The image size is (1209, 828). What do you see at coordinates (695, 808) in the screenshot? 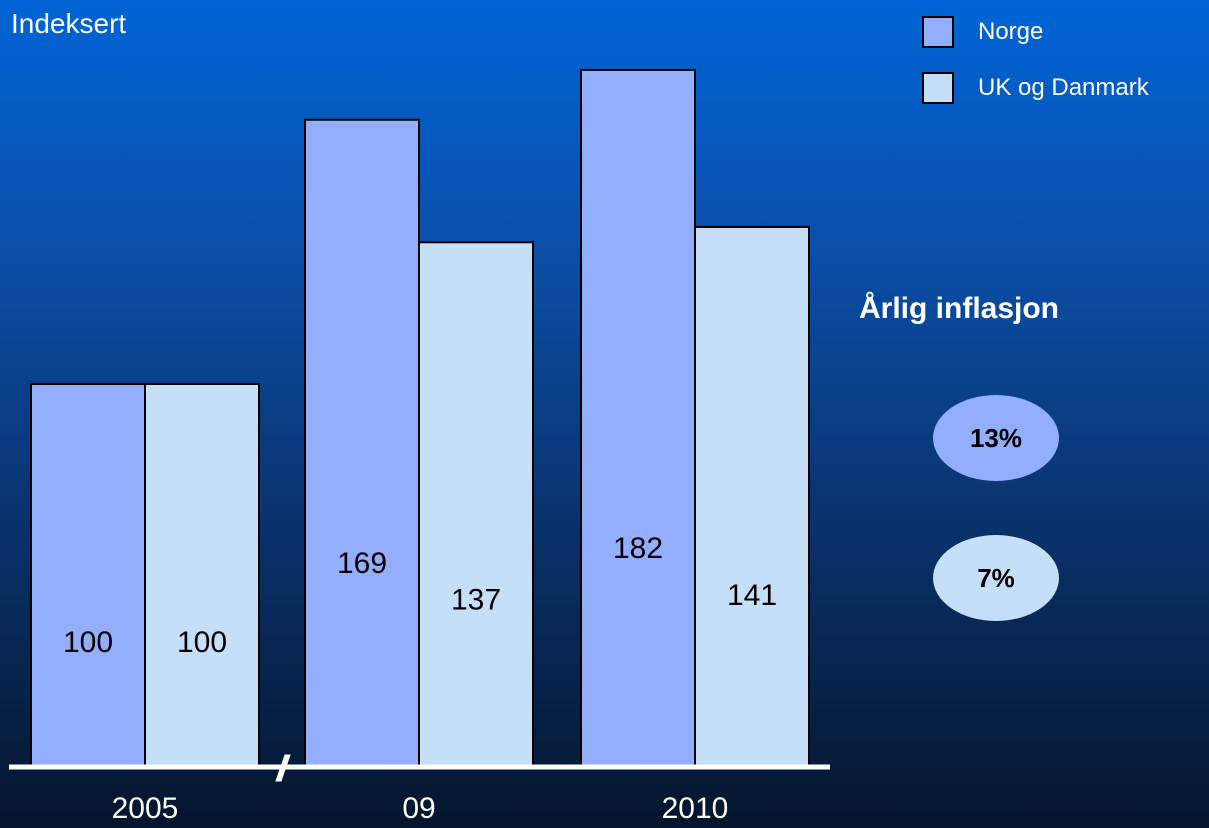
I see `x-tick-label-2010: 2010` at bounding box center [695, 808].